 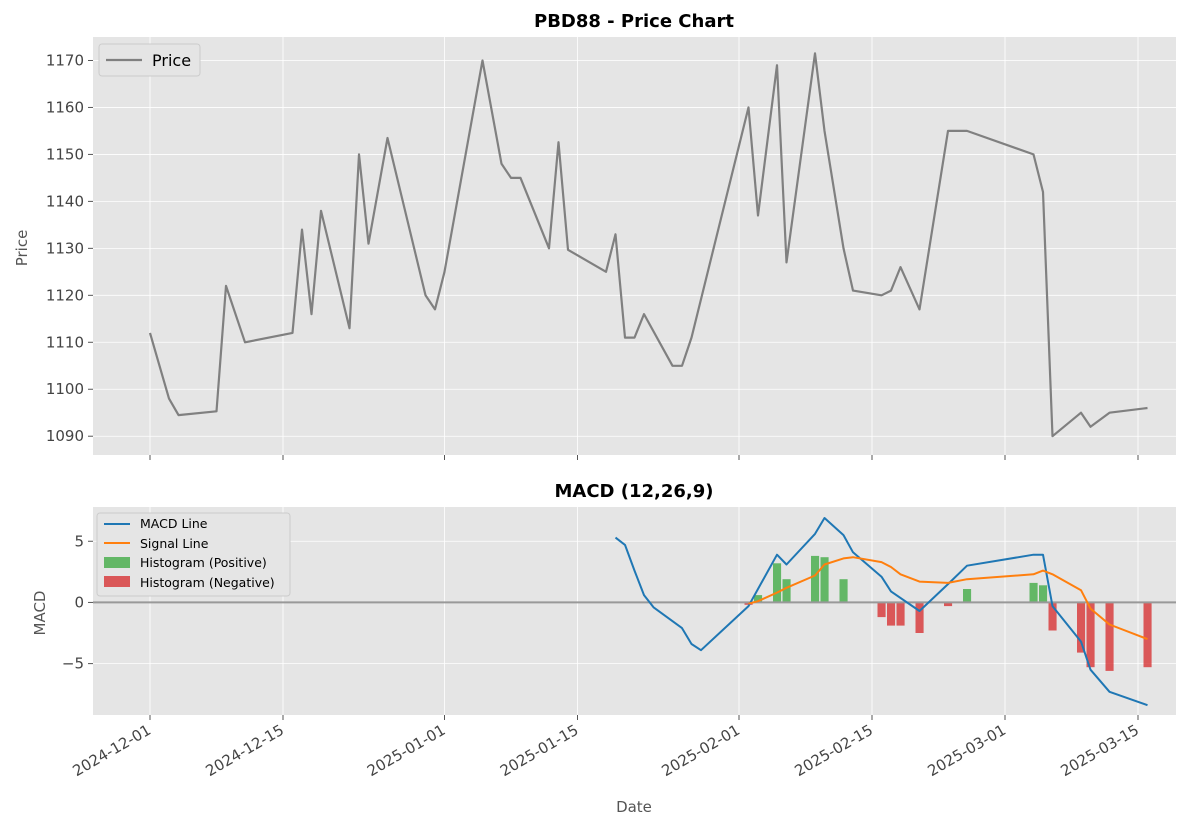 I want to click on price-y-tick-label: 1150, so click(x=65, y=154).